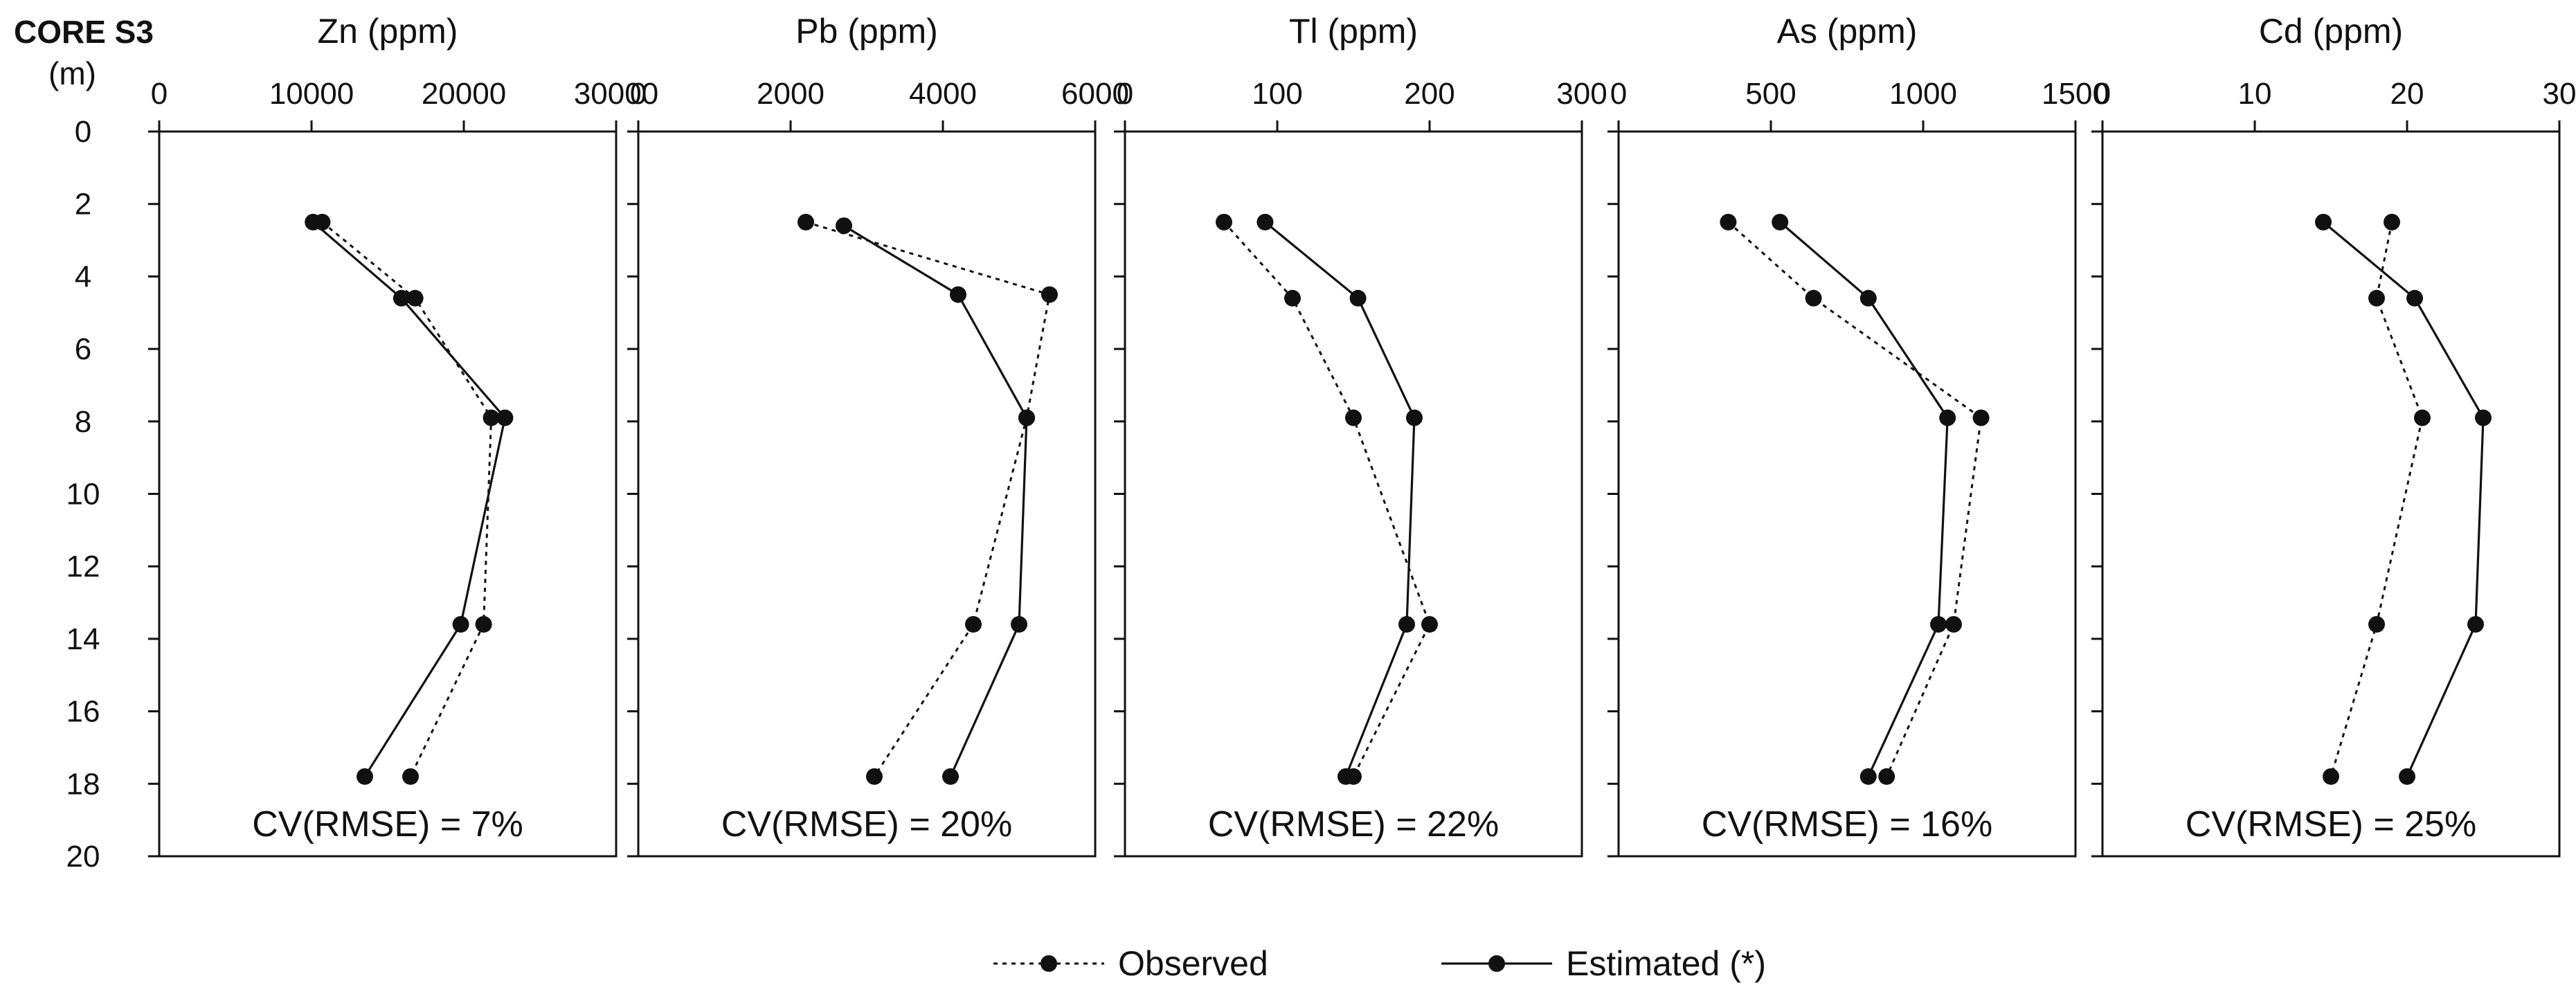 The width and height of the screenshot is (2576, 1003). I want to click on y-tick-label: 20, so click(83, 857).